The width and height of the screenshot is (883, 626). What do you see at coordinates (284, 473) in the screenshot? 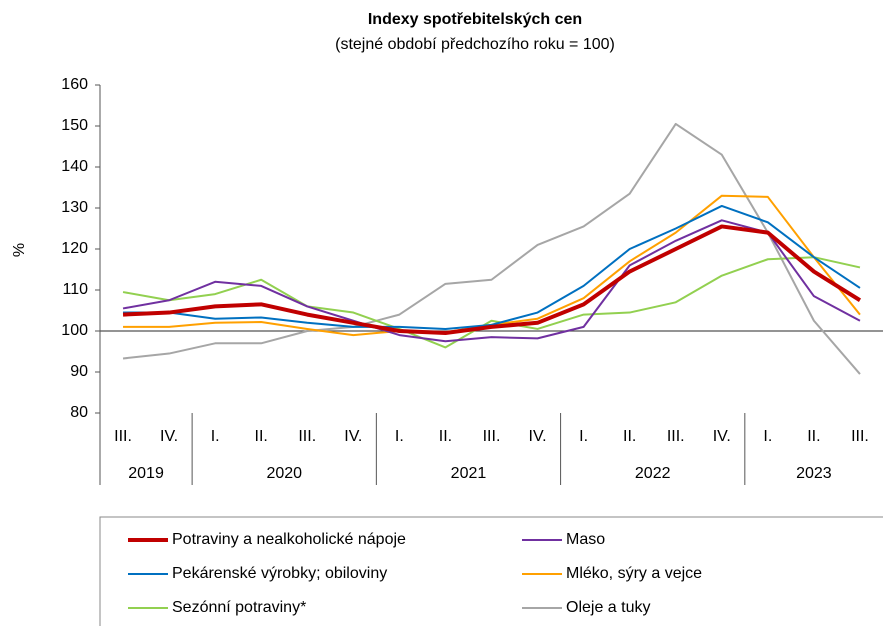
I see `x-group-label: 2020` at bounding box center [284, 473].